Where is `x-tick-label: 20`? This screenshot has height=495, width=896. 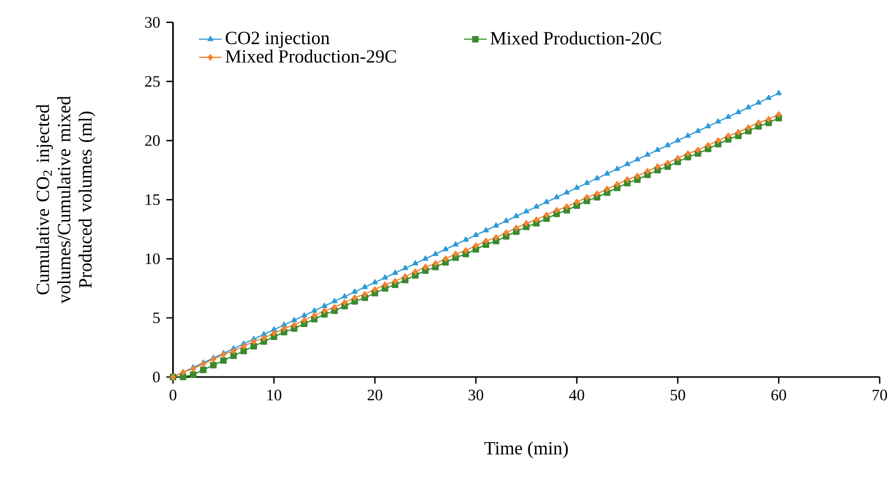 x-tick-label: 20 is located at coordinates (375, 395).